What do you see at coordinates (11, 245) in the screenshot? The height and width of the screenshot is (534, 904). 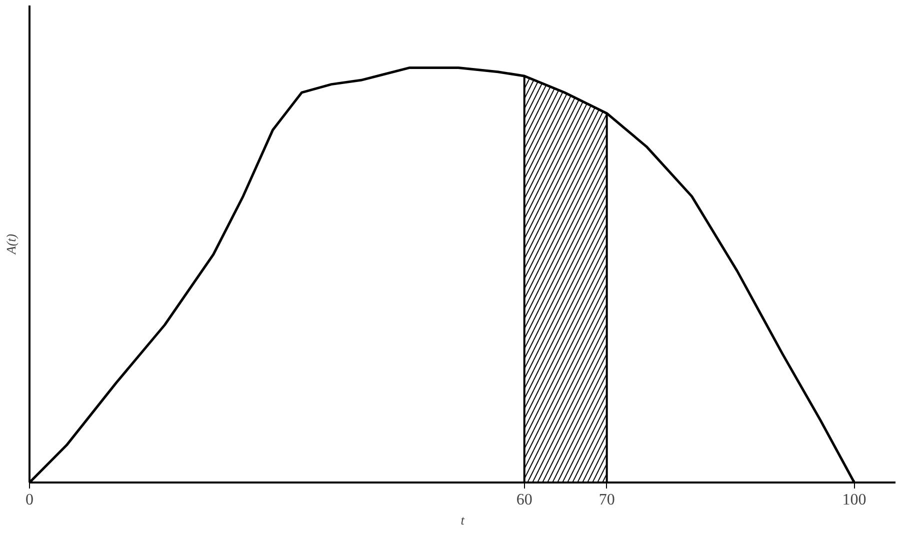 I see `y-axis-title: A(t)` at bounding box center [11, 245].